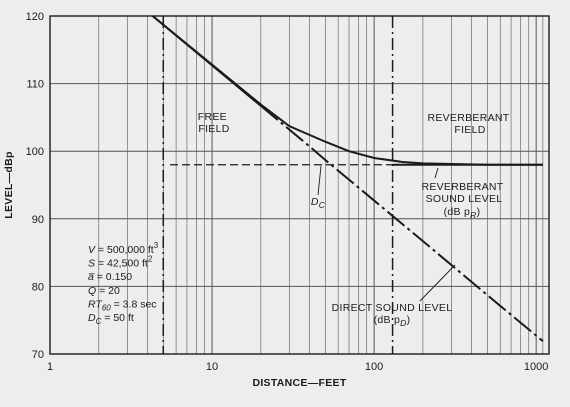 The width and height of the screenshot is (570, 407). What do you see at coordinates (91, 264) in the screenshot?
I see `parameter-symbol: S` at bounding box center [91, 264].